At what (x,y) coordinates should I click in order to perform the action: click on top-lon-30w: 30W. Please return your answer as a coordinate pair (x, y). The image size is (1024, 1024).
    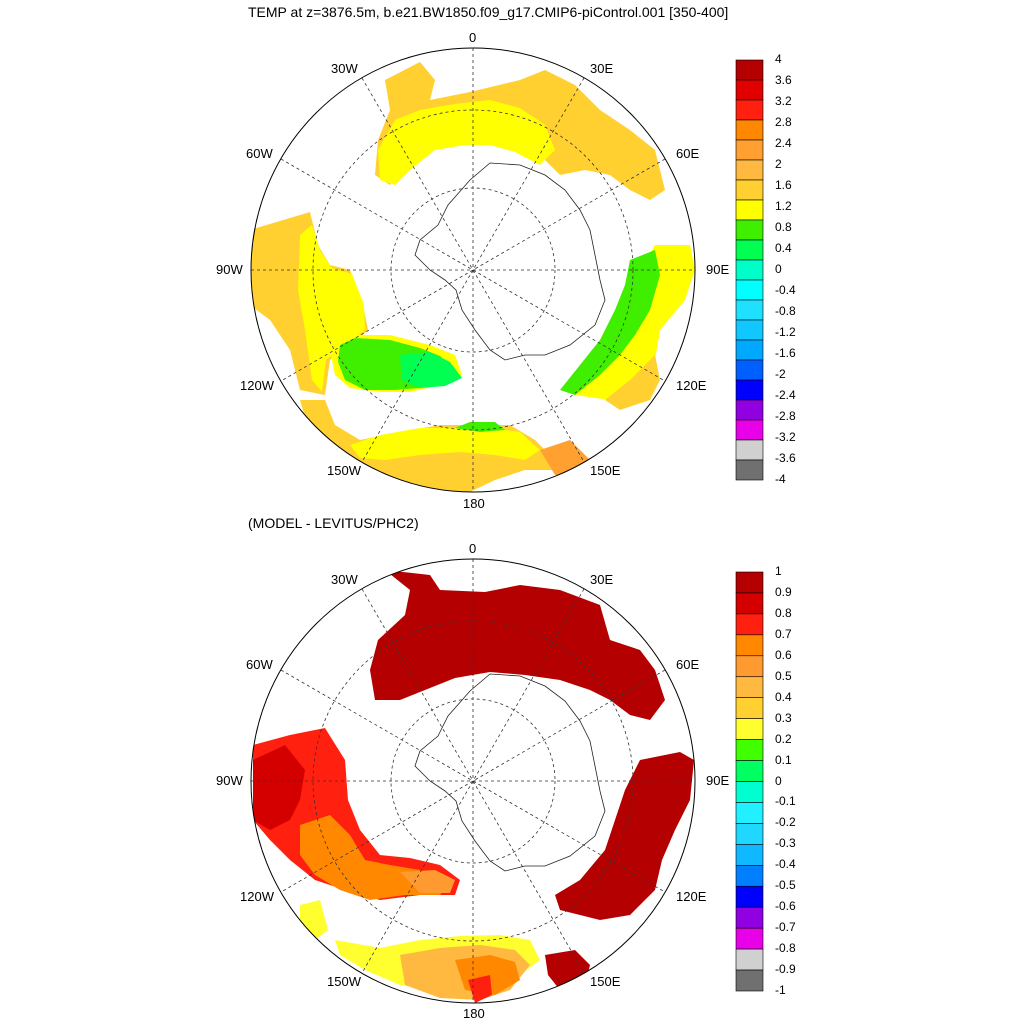
    Looking at the image, I should click on (344, 68).